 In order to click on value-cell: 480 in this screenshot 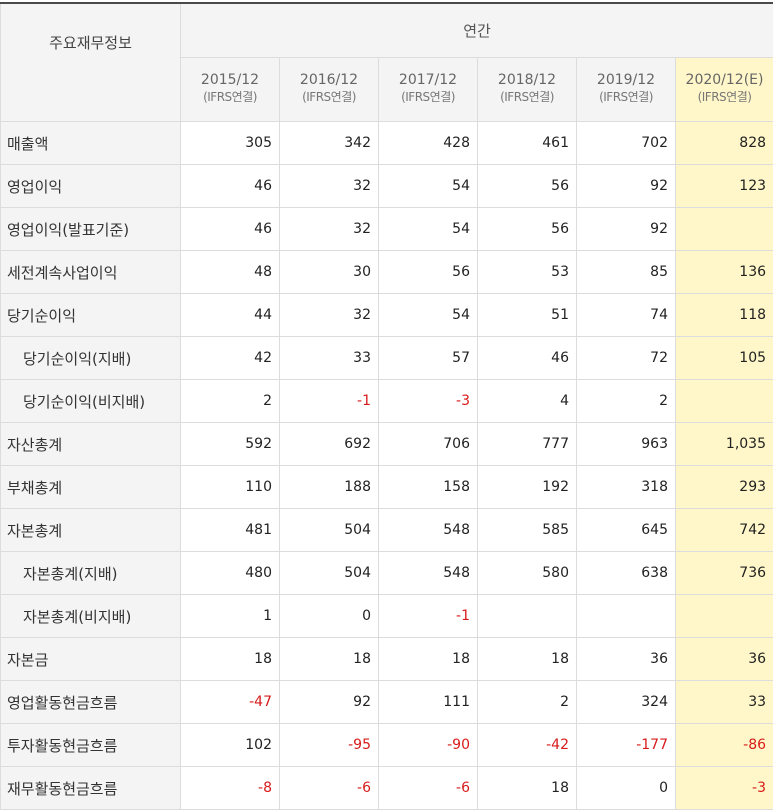, I will do `click(230, 573)`.